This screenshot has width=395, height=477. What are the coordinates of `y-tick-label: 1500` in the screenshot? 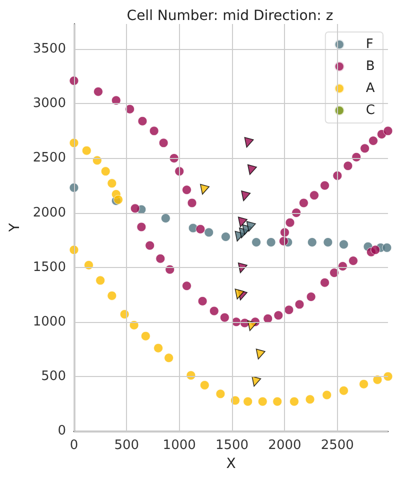 It's located at (49, 267).